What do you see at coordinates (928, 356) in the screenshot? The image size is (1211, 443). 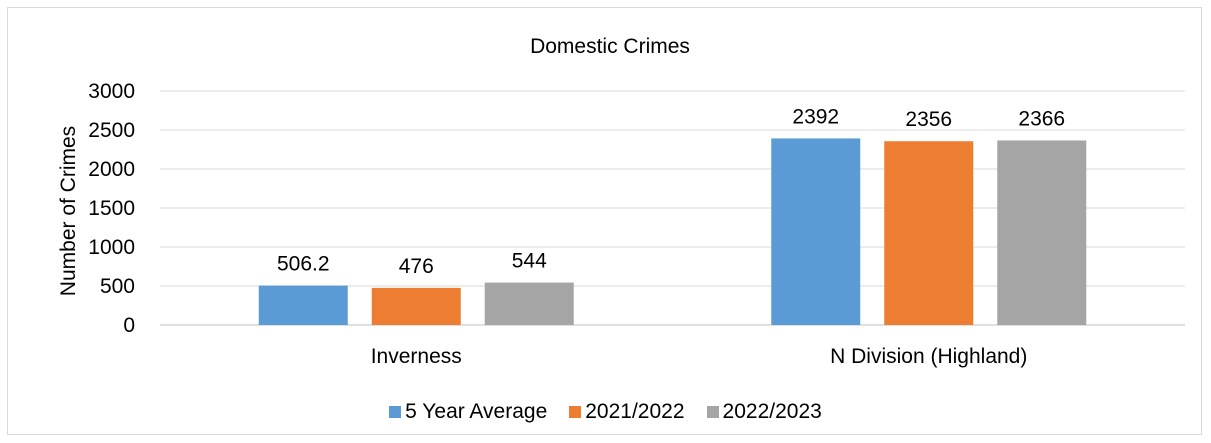 I see `x-tick-label: N Division (Highland)` at bounding box center [928, 356].